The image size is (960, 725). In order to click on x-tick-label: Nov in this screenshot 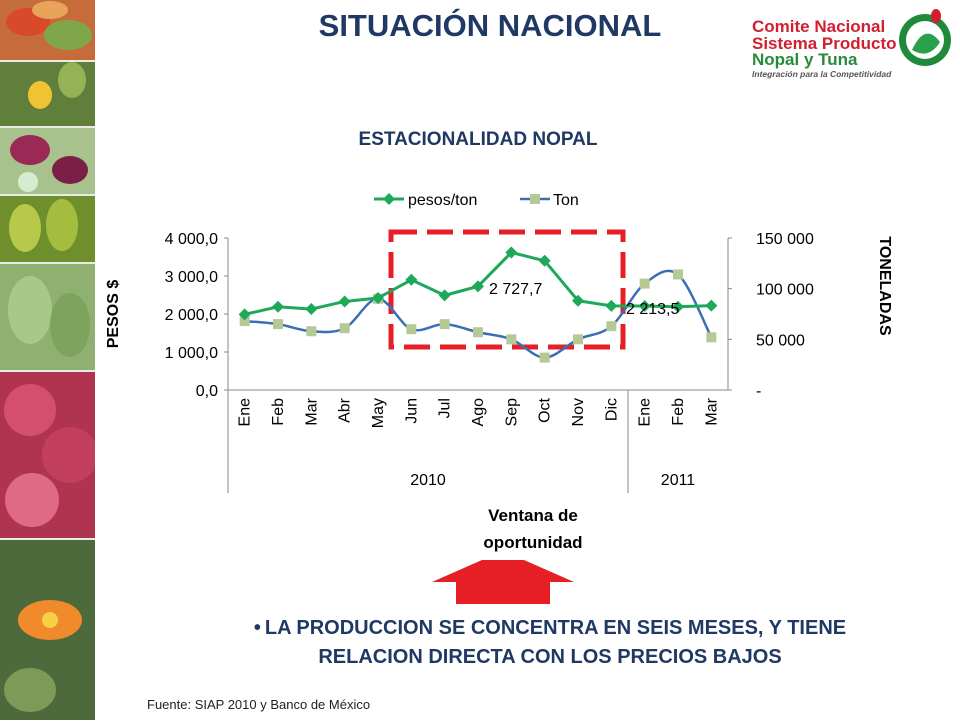, I will do `click(578, 412)`.